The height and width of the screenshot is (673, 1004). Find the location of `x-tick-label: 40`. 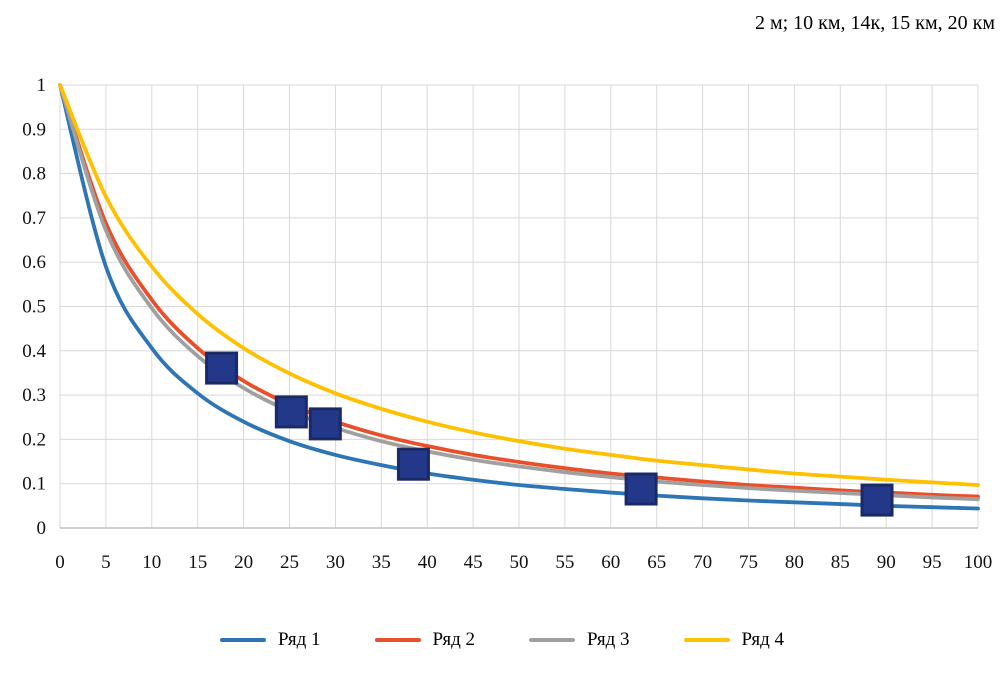

x-tick-label: 40 is located at coordinates (427, 562).